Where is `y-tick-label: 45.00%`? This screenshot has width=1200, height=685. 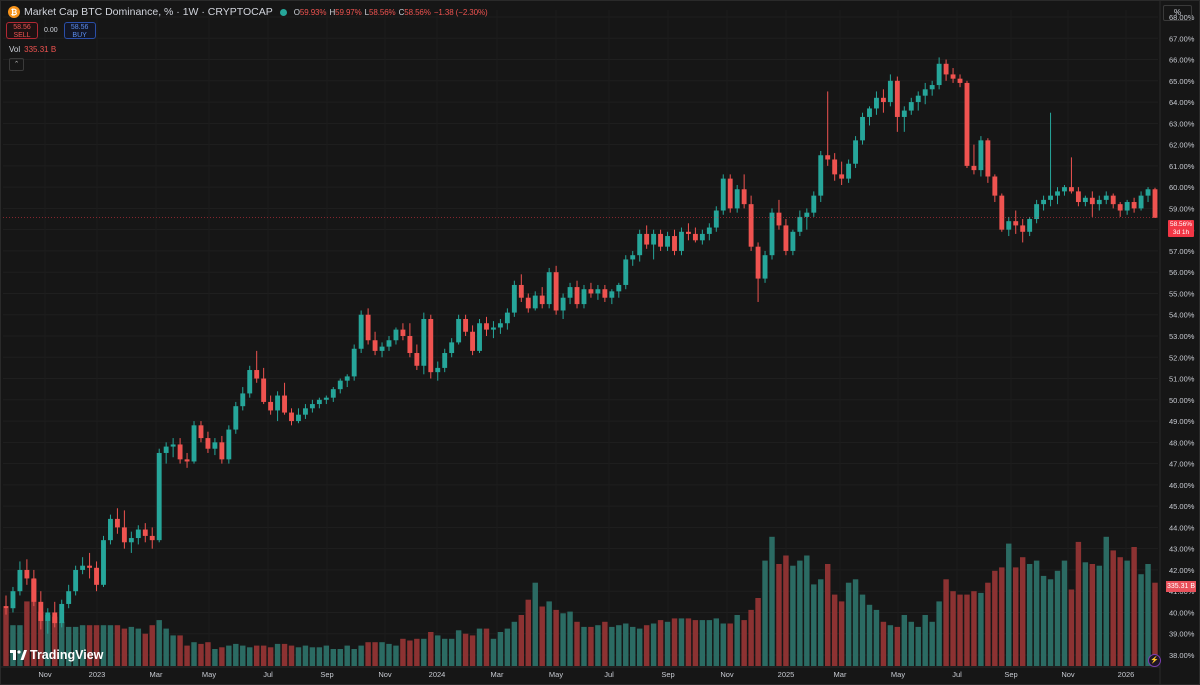
y-tick-label: 45.00% is located at coordinates (1182, 506).